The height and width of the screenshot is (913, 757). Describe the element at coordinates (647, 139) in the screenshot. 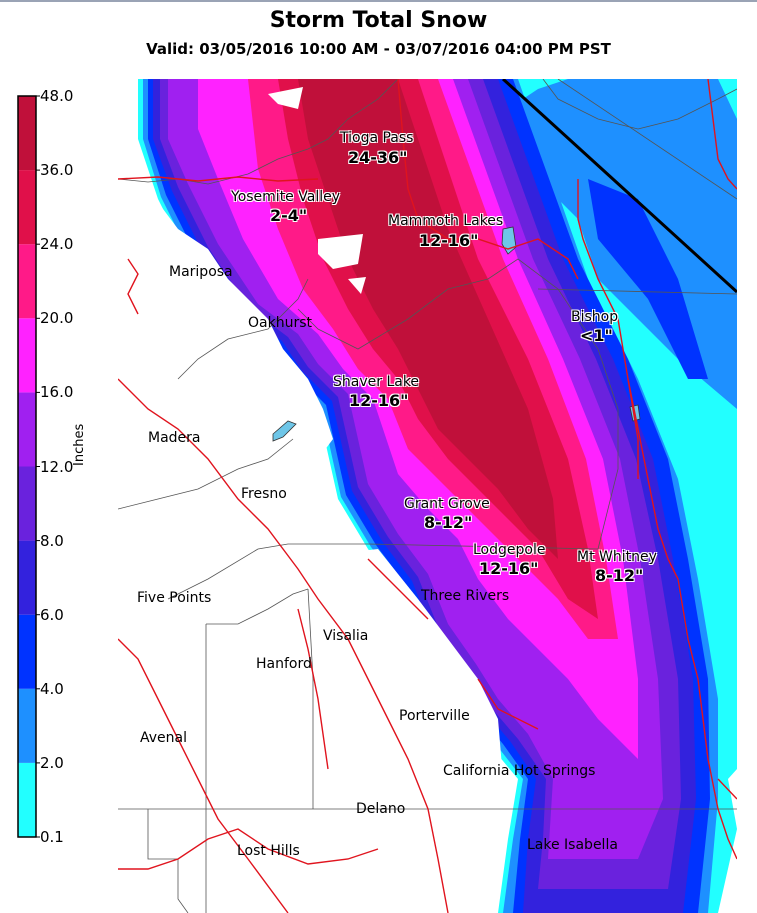

I see `nevada-road` at that location.